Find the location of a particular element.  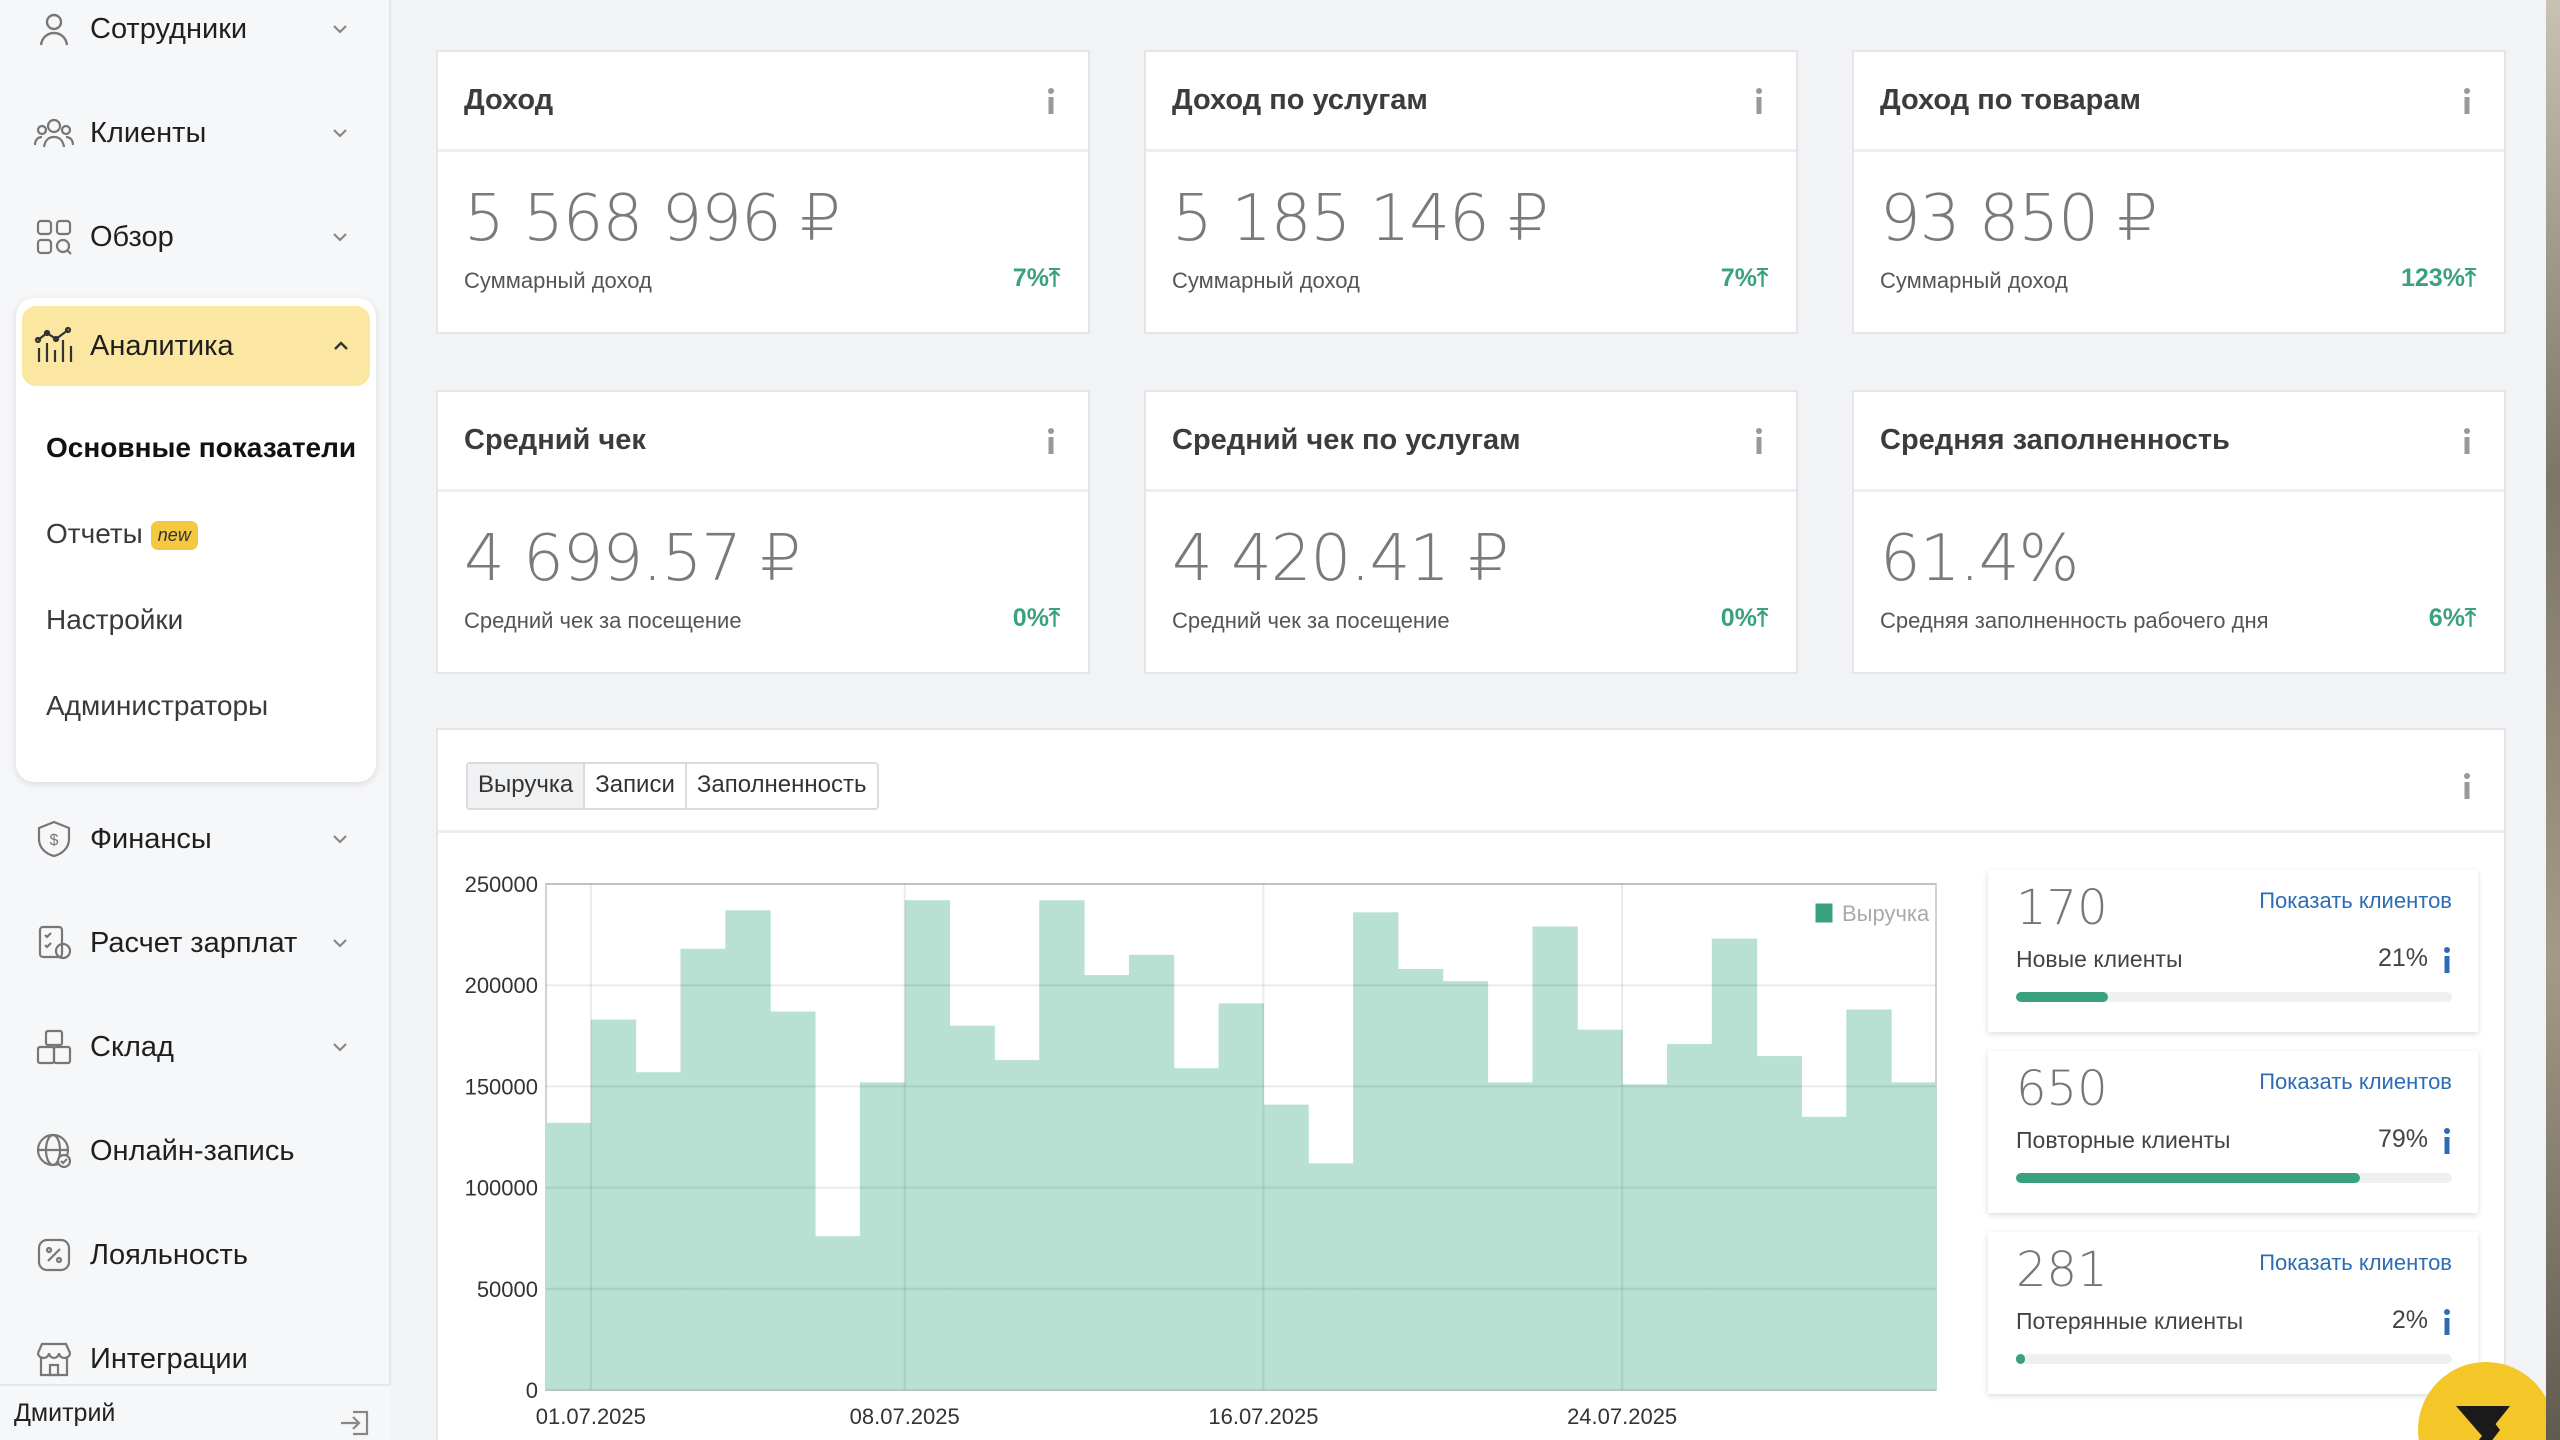

nav-online-booking: Онлайн-запись is located at coordinates (195, 1151).